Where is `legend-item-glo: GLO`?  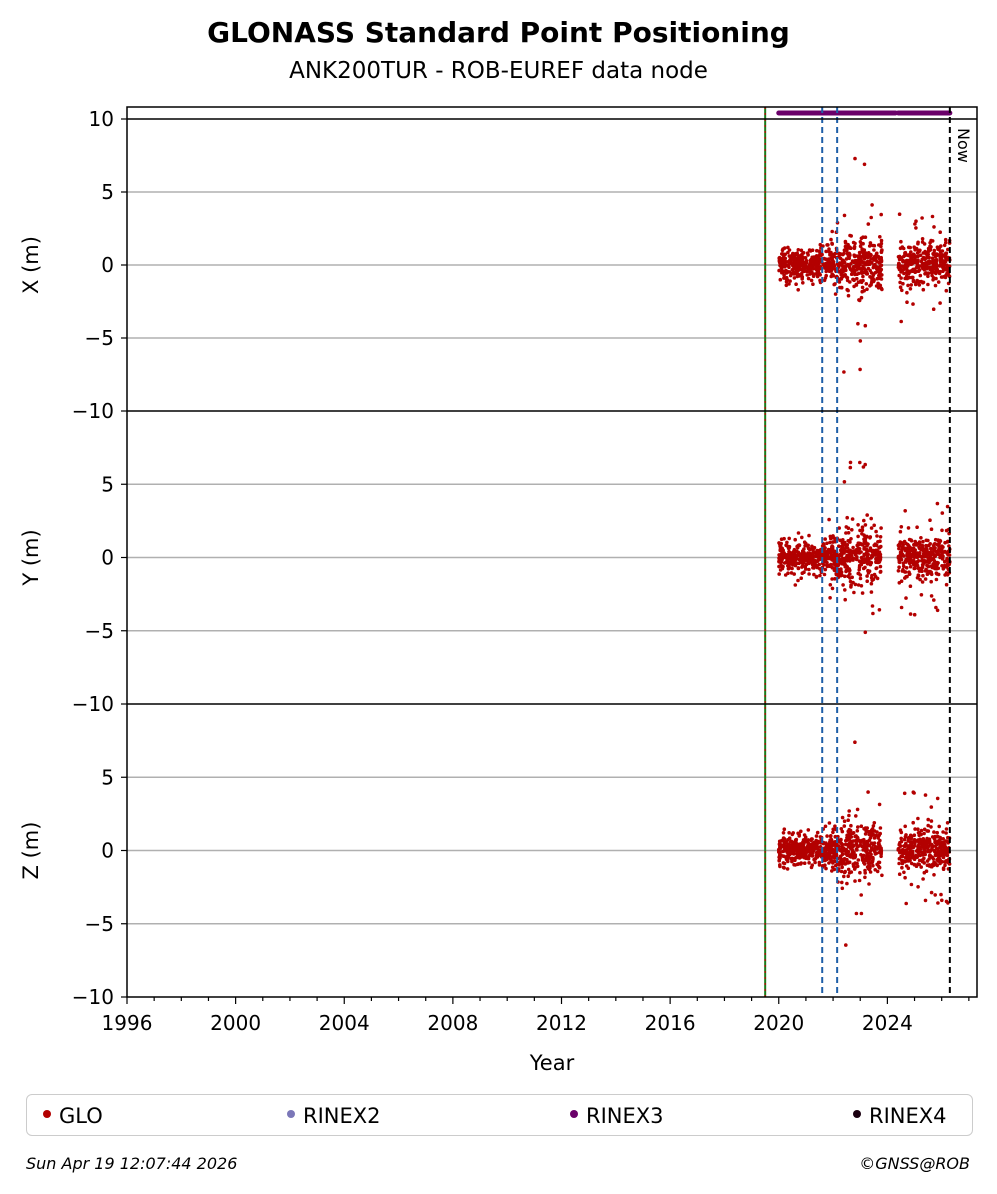 legend-item-glo: GLO is located at coordinates (73, 1116).